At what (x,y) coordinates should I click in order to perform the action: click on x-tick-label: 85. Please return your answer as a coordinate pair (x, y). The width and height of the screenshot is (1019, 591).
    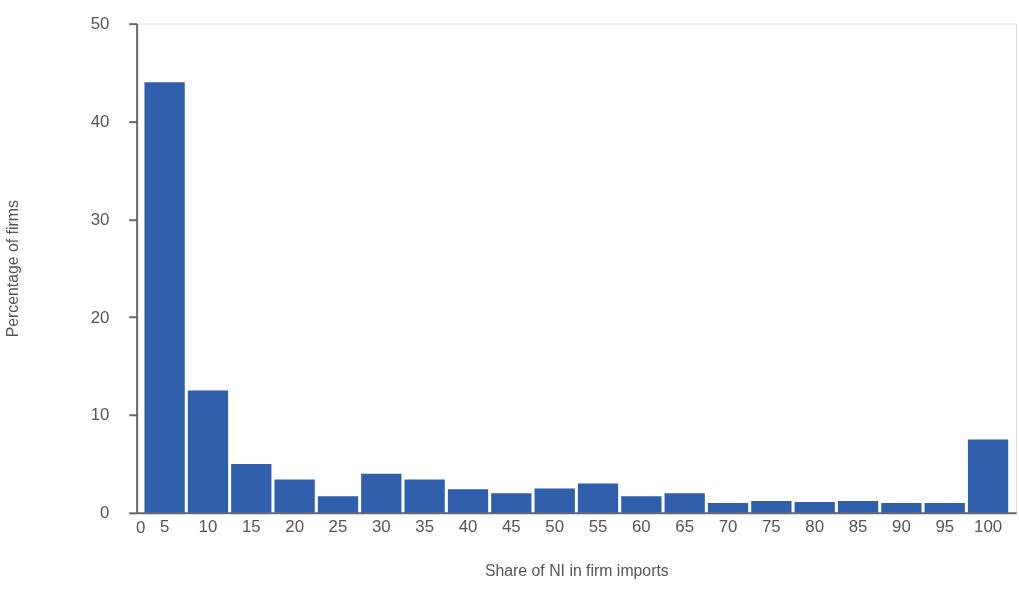
    Looking at the image, I should click on (858, 527).